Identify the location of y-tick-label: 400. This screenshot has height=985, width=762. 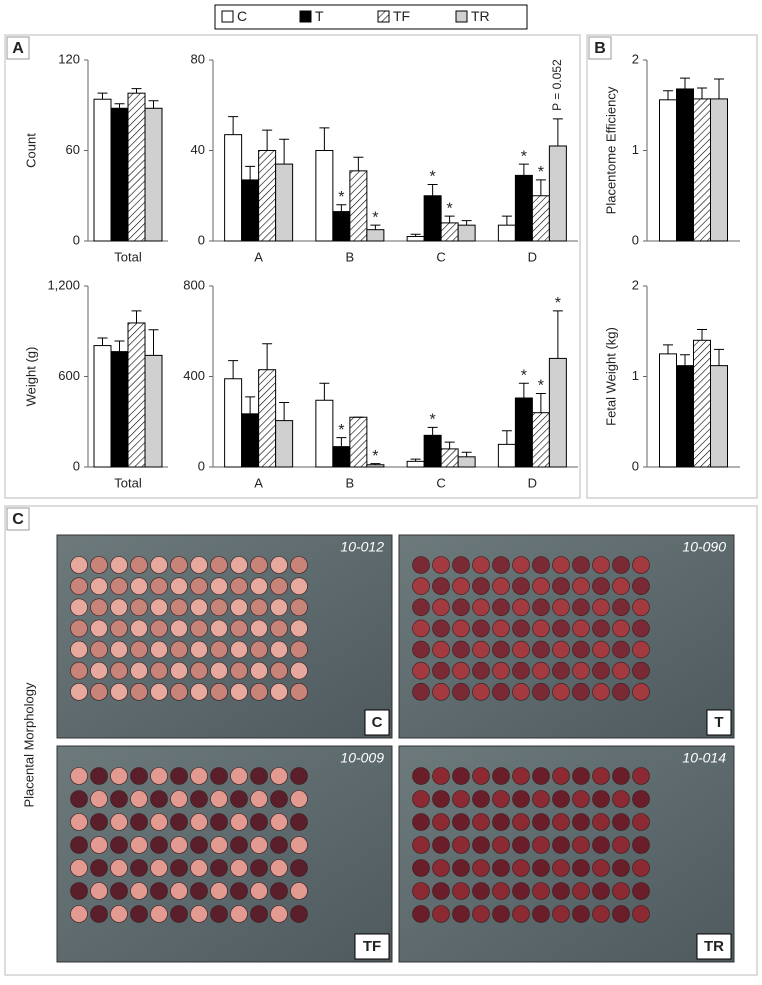
(194, 375).